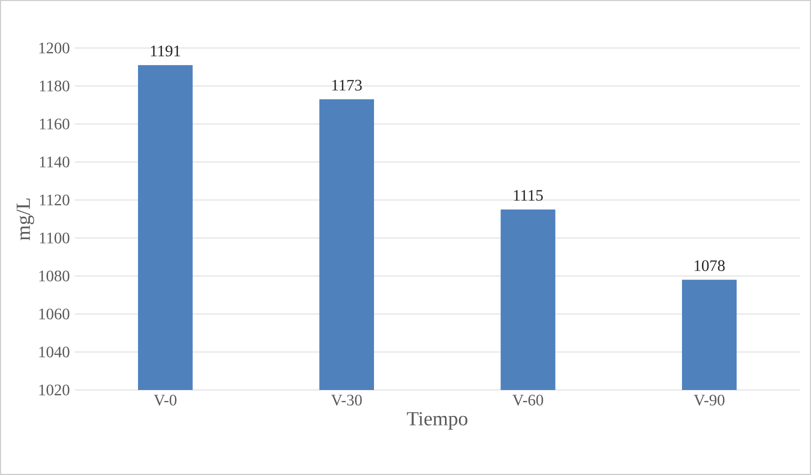 This screenshot has height=475, width=811. I want to click on data-label: 1191, so click(165, 51).